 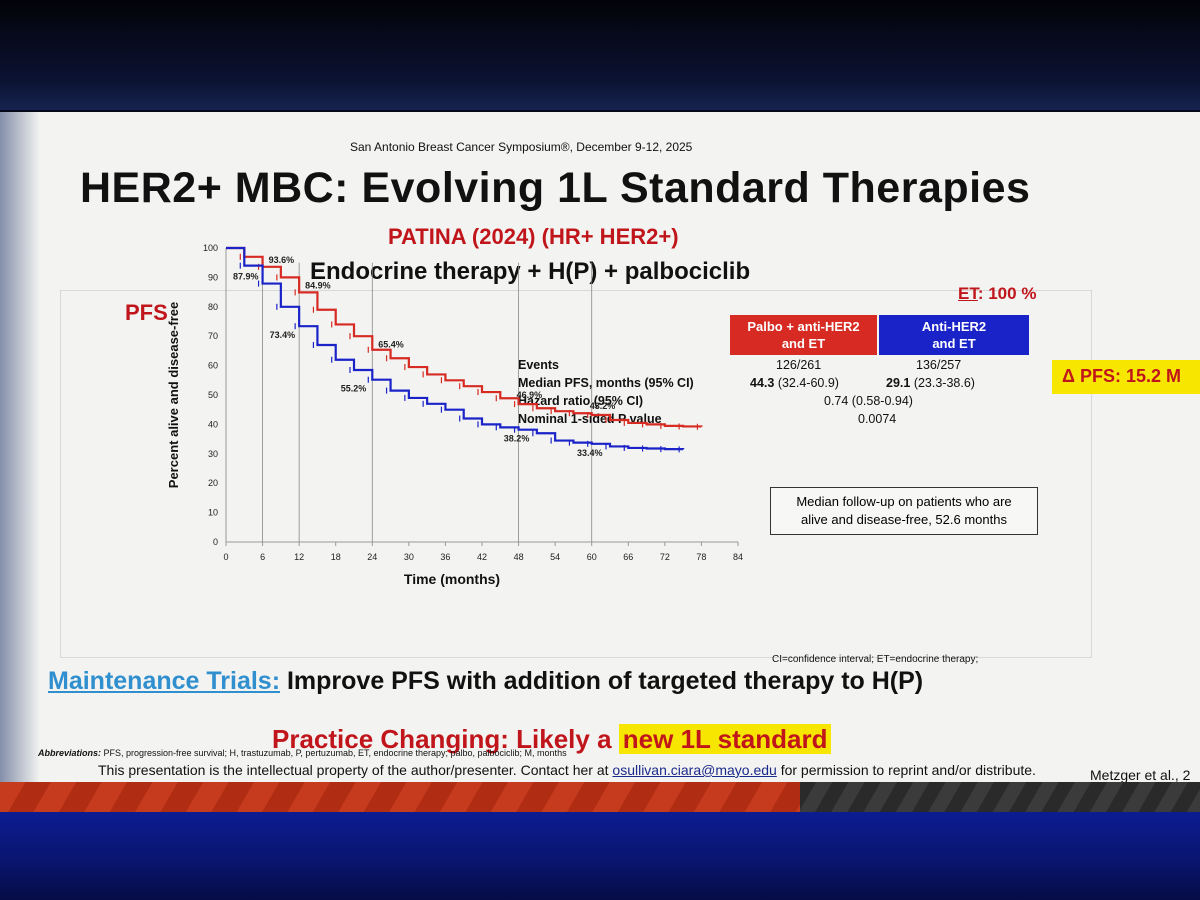 I want to click on y-tick-label: 90, so click(x=213, y=277).